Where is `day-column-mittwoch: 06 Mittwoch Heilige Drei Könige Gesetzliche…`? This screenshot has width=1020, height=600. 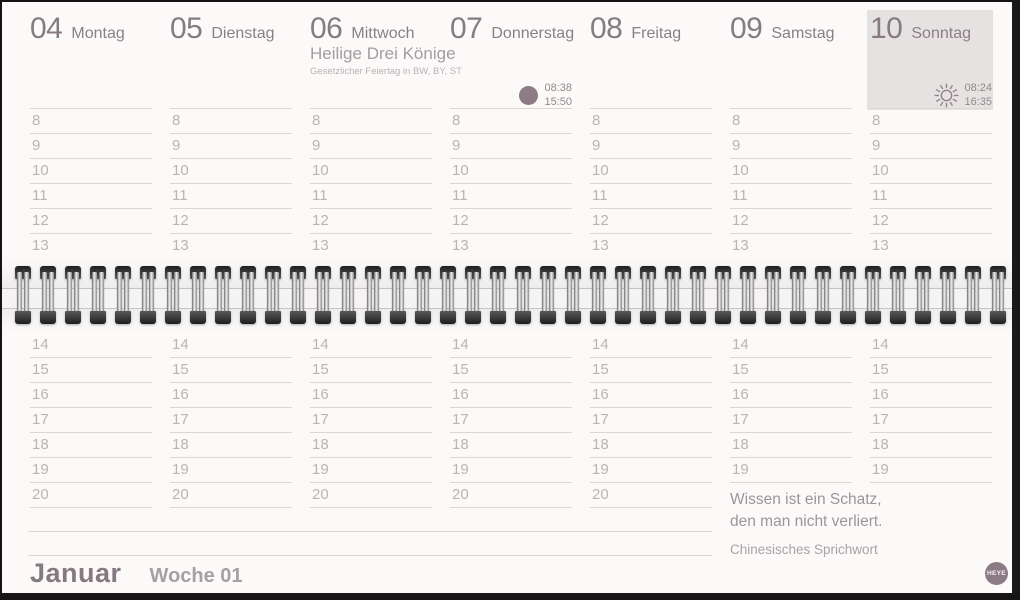 day-column-mittwoch: 06 Mittwoch Heilige Drei Könige Gesetzliche… is located at coordinates (386, 300).